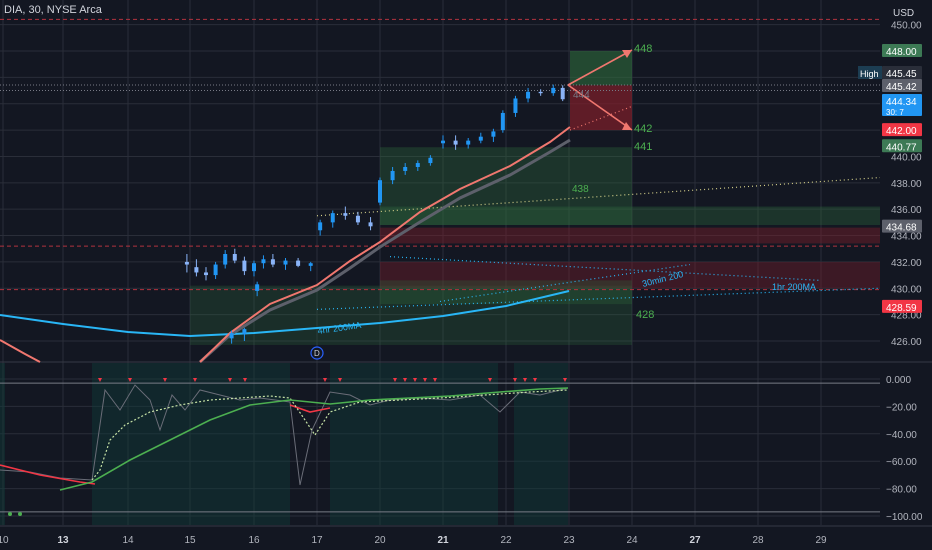 Image resolution: width=932 pixels, height=550 pixels. Describe the element at coordinates (20, 514) in the screenshot. I see `osc-signal-buy` at that location.